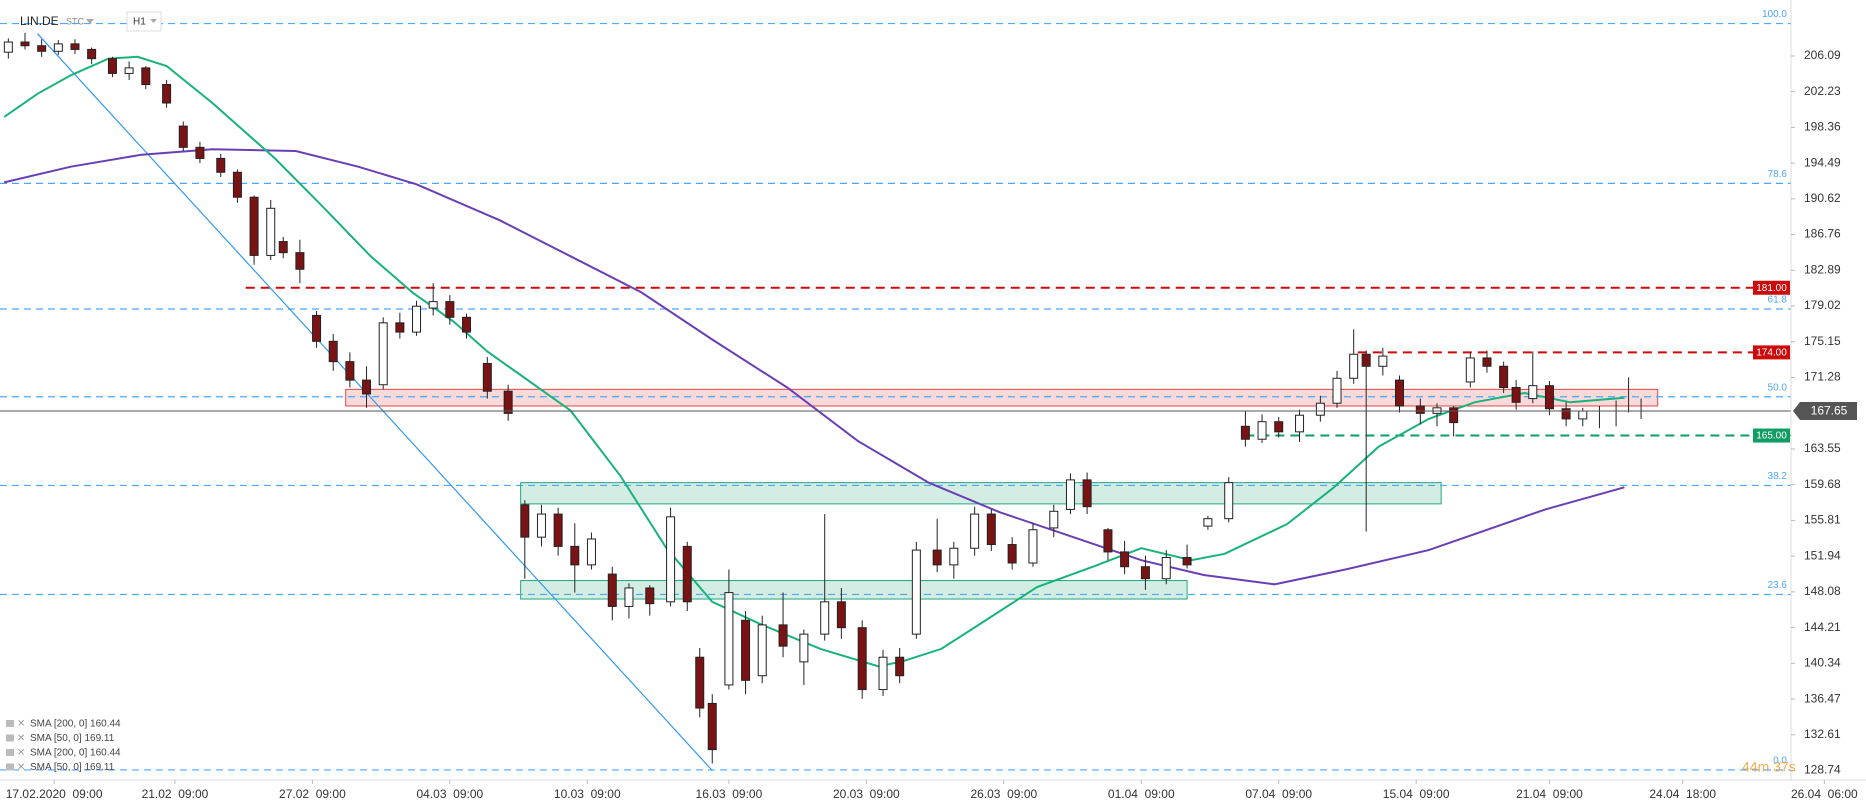 The width and height of the screenshot is (1866, 812). Describe the element at coordinates (449, 794) in the screenshot. I see `x-tick-label: 04.03 09:00` at that location.